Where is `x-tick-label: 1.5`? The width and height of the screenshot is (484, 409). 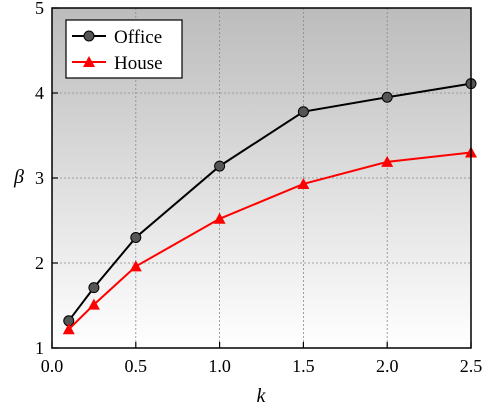
x-tick-label: 1.5 is located at coordinates (303, 366).